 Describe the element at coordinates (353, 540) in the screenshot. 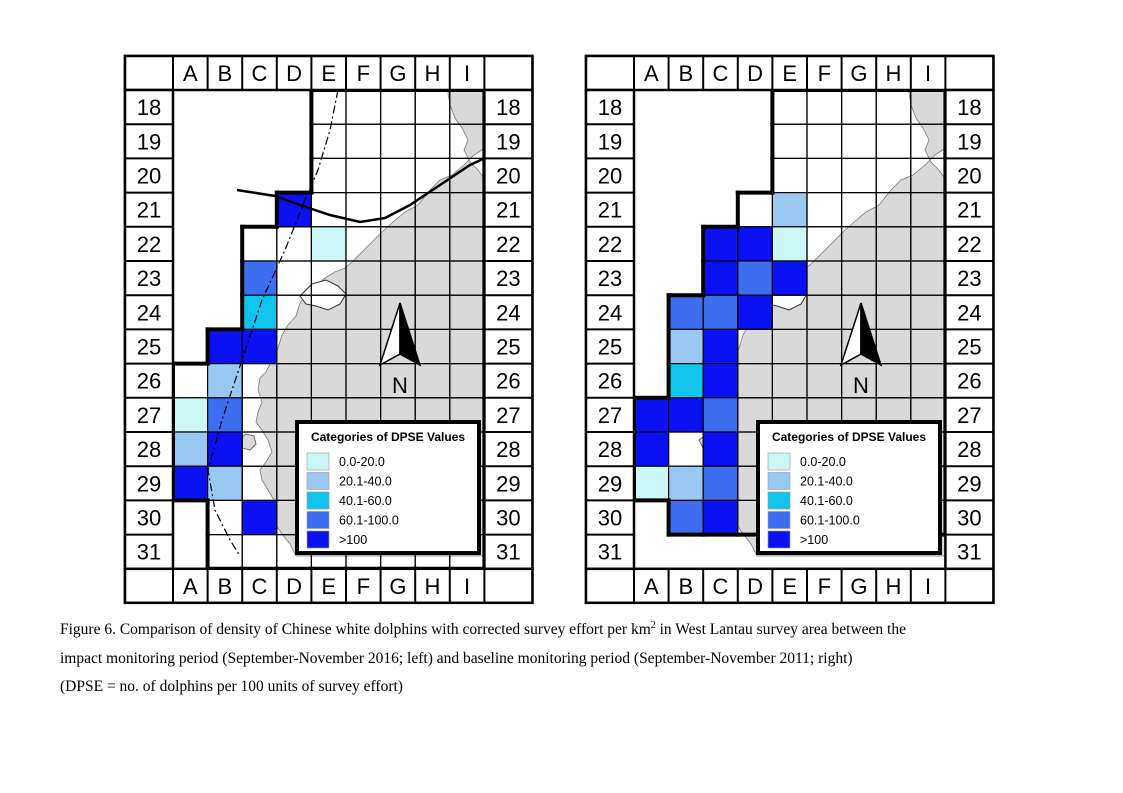

I see `legend-item-label: >100` at that location.